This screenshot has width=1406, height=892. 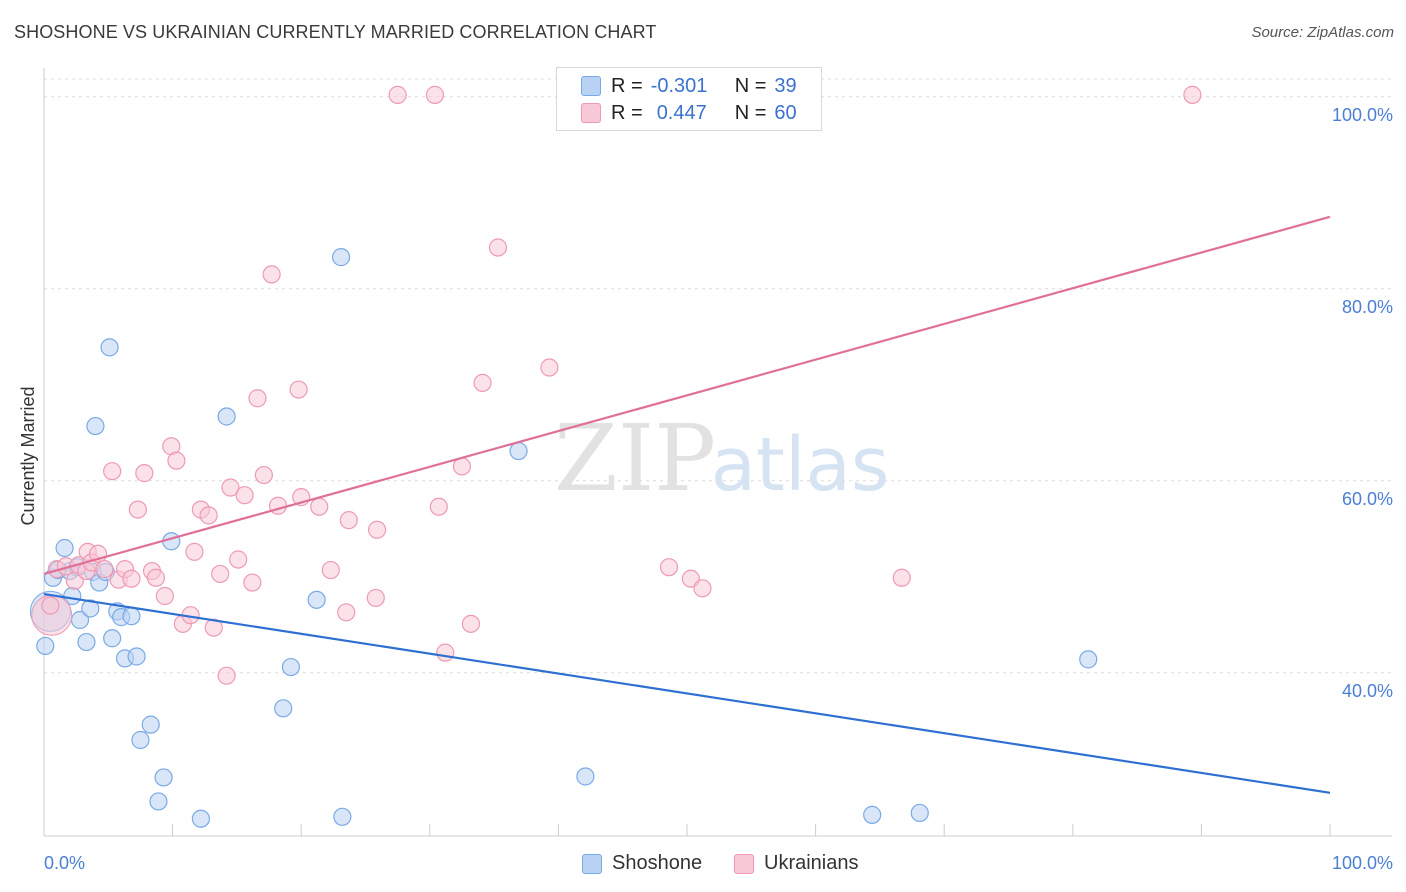 What do you see at coordinates (681, 112) in the screenshot?
I see `ukrainians-r-value: 0.447` at bounding box center [681, 112].